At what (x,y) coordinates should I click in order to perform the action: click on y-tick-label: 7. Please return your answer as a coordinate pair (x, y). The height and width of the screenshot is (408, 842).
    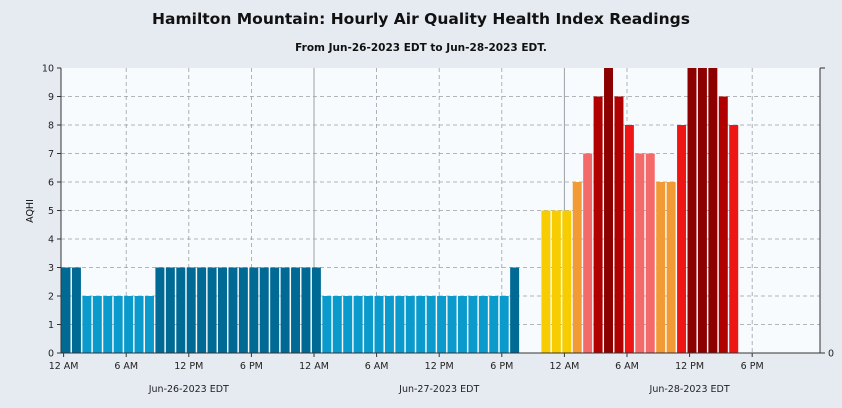
    Looking at the image, I should click on (51, 154).